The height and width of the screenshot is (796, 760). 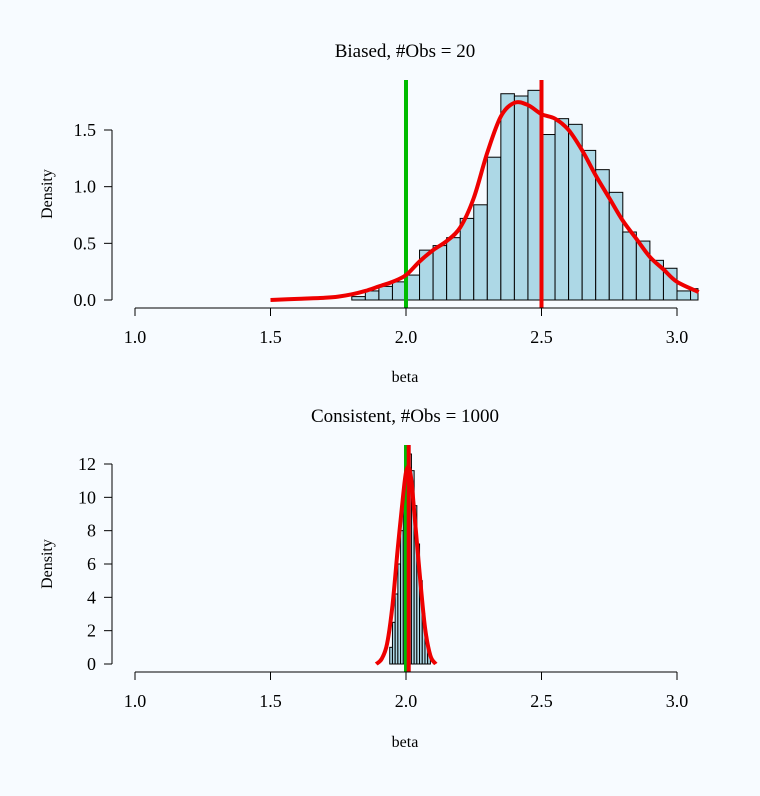 What do you see at coordinates (91, 631) in the screenshot?
I see `bottom-y-tick-label-1: 2` at bounding box center [91, 631].